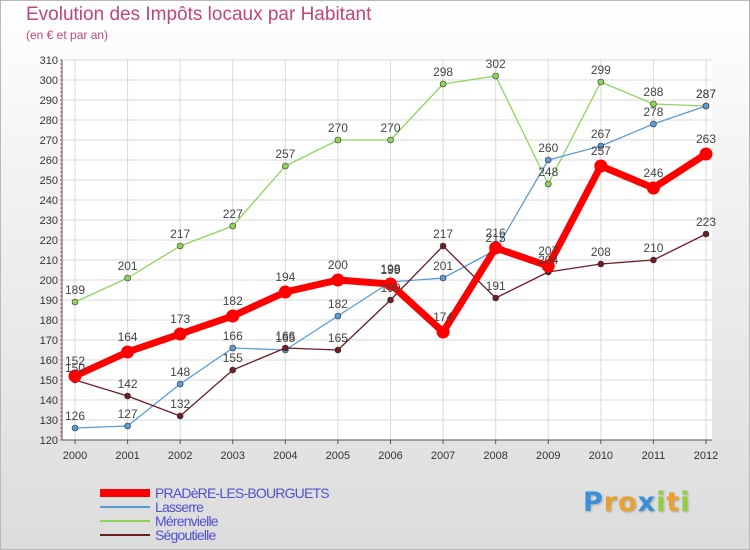 The width and height of the screenshot is (750, 550). I want to click on x-tick-label: 2002, so click(180, 456).